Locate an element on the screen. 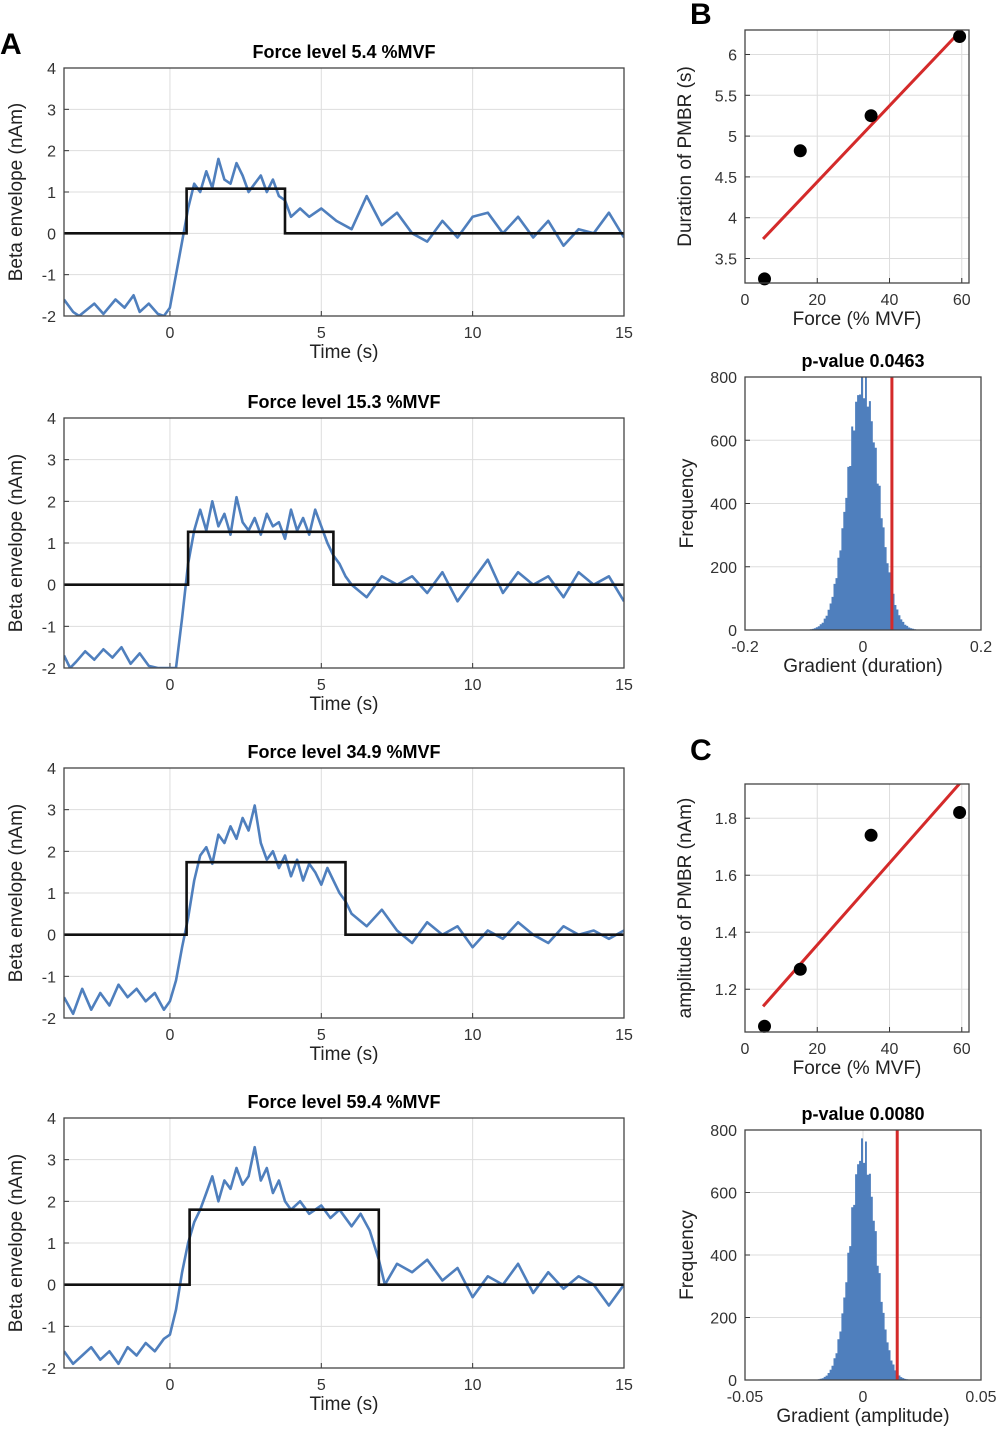 The height and width of the screenshot is (1433, 1003). y-tick-label: 1.6 is located at coordinates (726, 876).